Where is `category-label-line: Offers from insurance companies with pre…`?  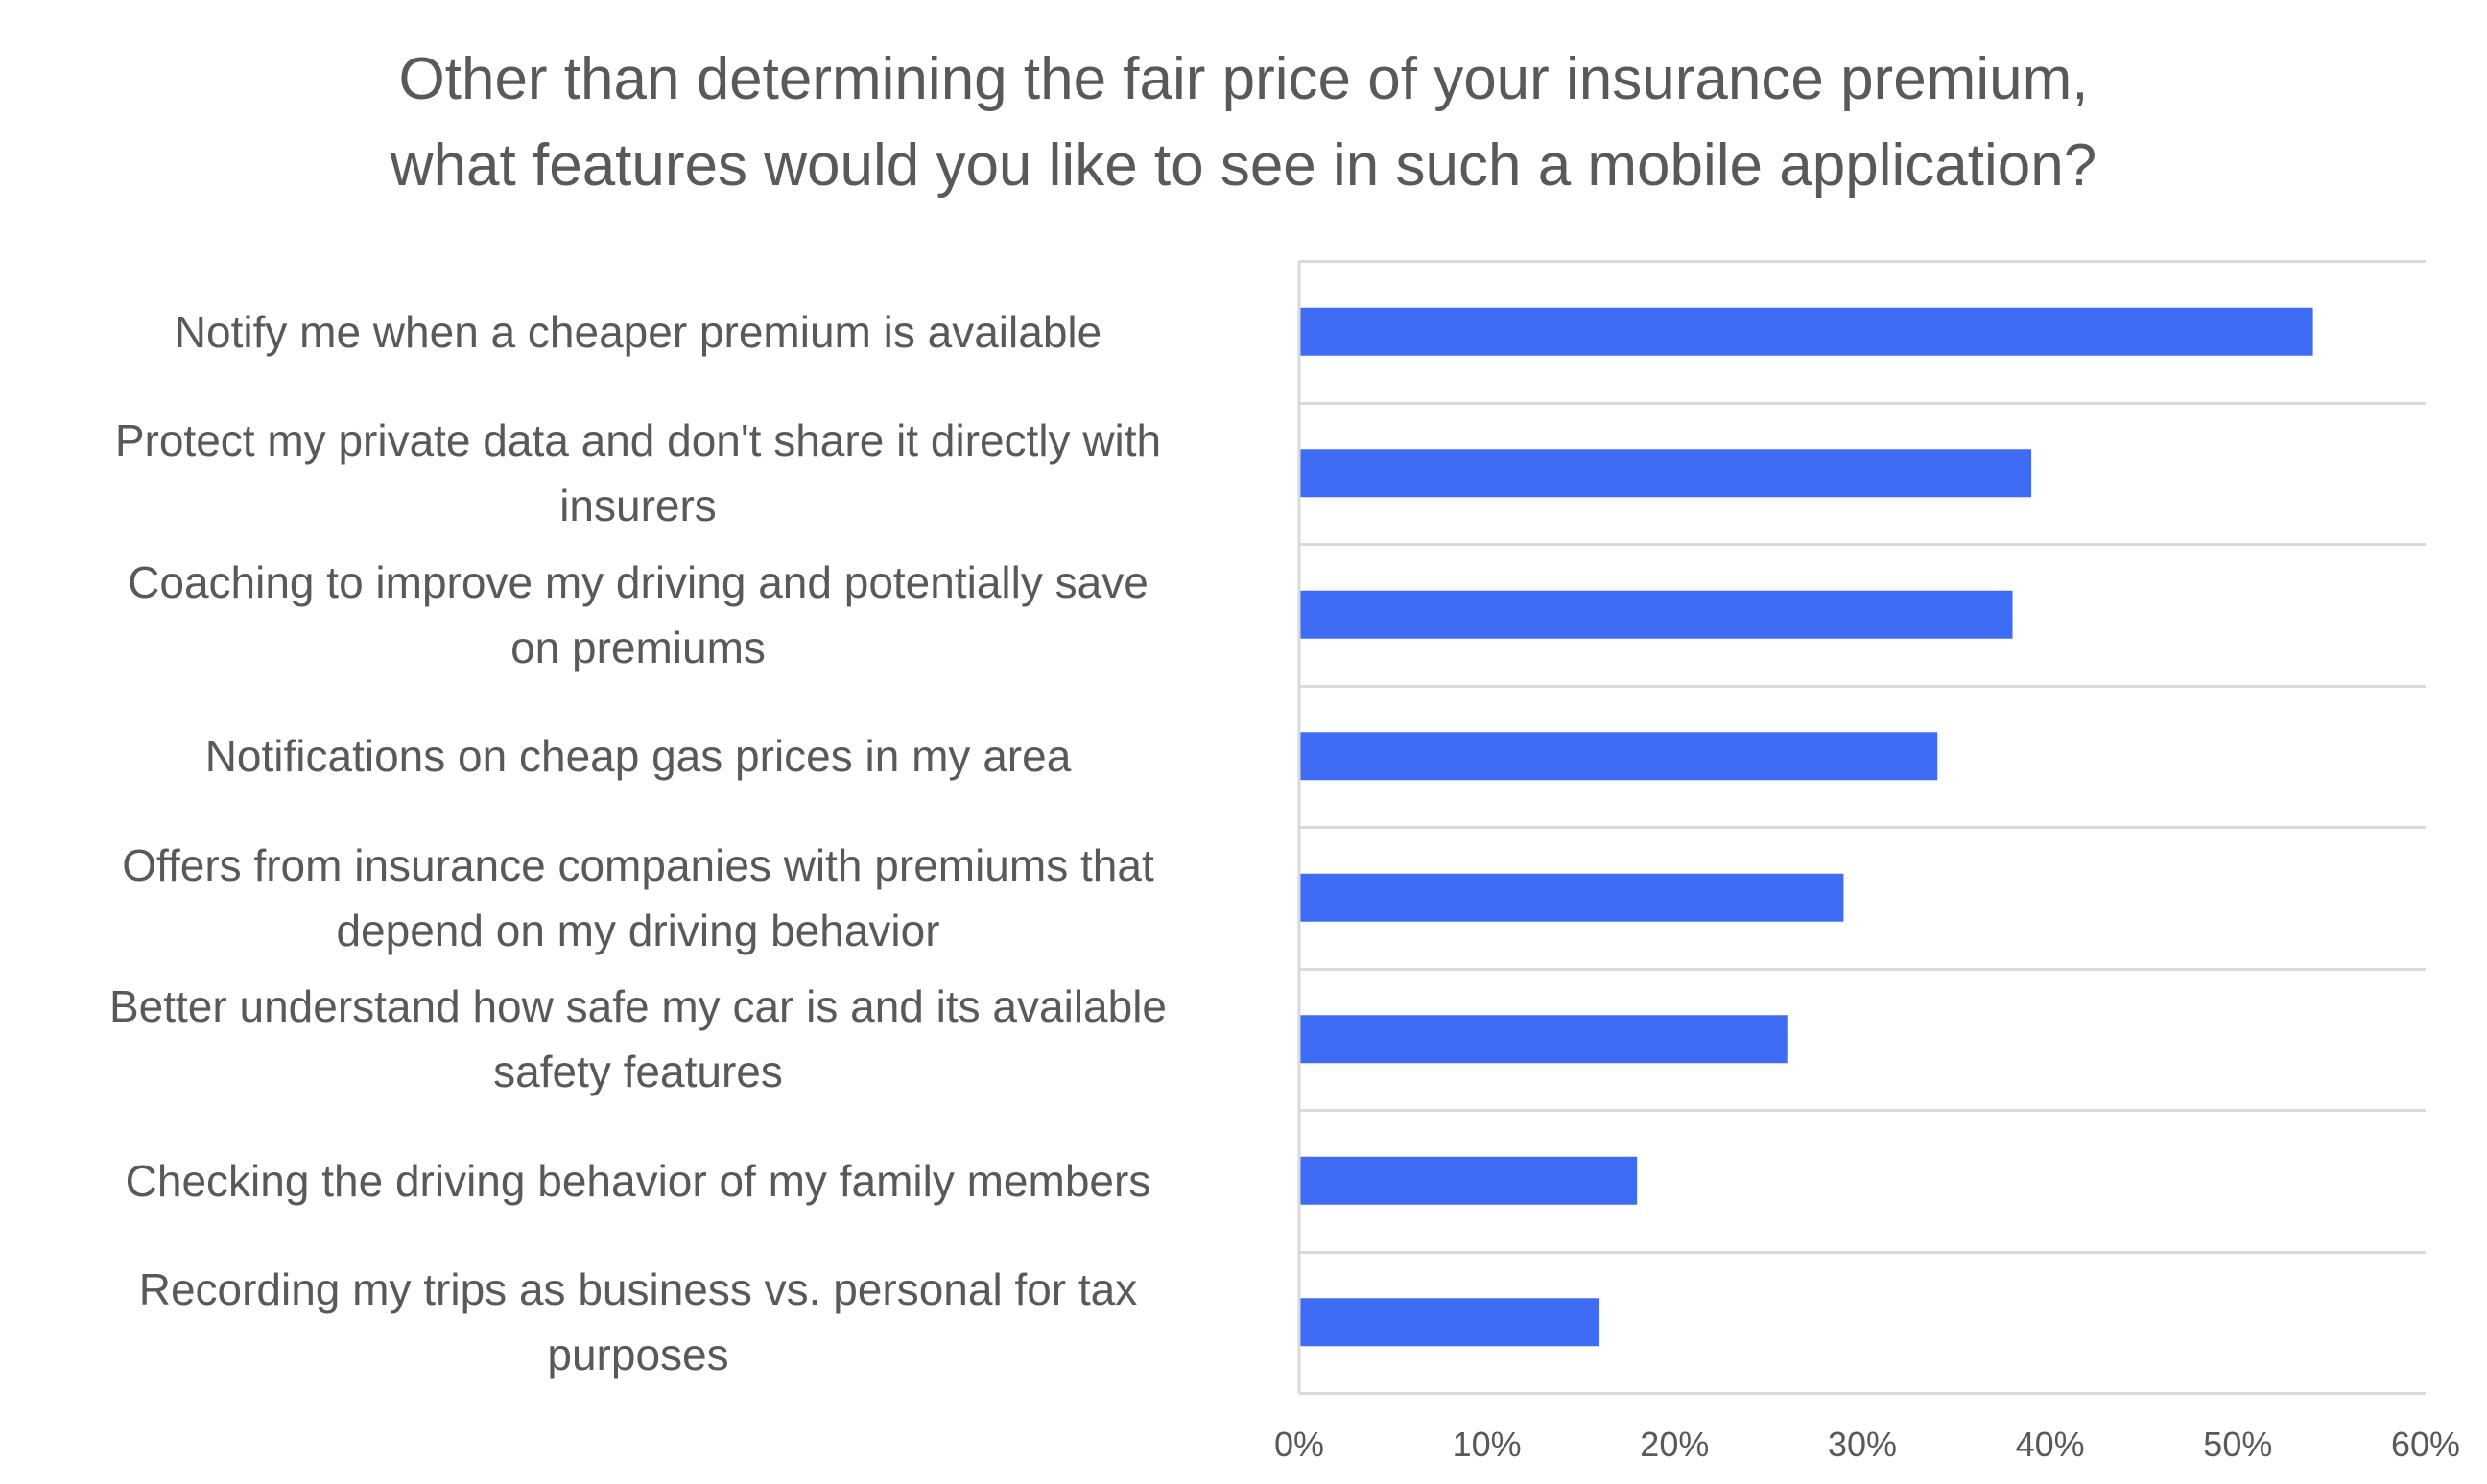
category-label-line: Offers from insurance companies with pre… is located at coordinates (638, 864).